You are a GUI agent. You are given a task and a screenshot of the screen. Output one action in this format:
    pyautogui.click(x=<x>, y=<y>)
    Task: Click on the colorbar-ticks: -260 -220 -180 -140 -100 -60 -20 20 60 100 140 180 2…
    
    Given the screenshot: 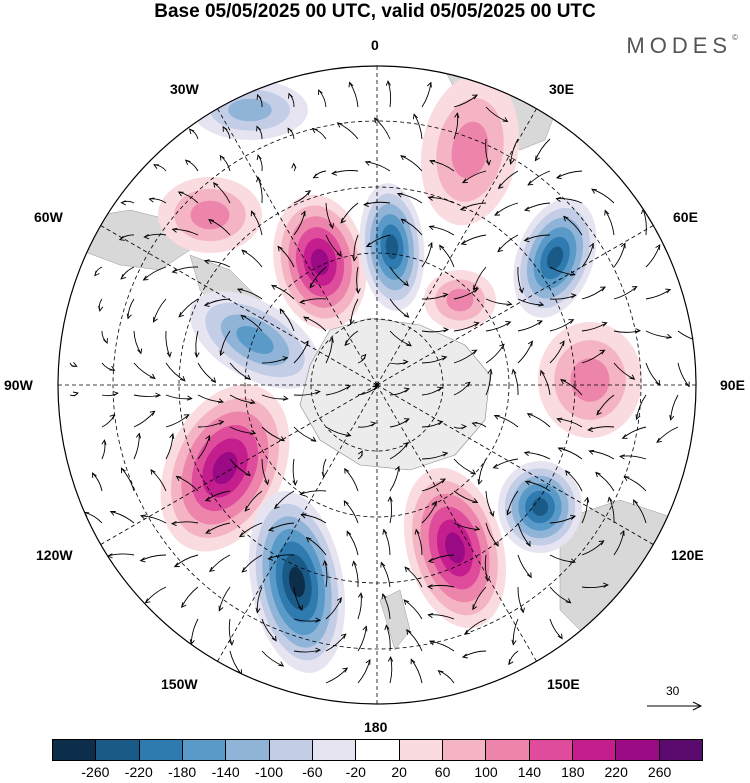 What is the action you would take?
    pyautogui.click(x=375, y=773)
    